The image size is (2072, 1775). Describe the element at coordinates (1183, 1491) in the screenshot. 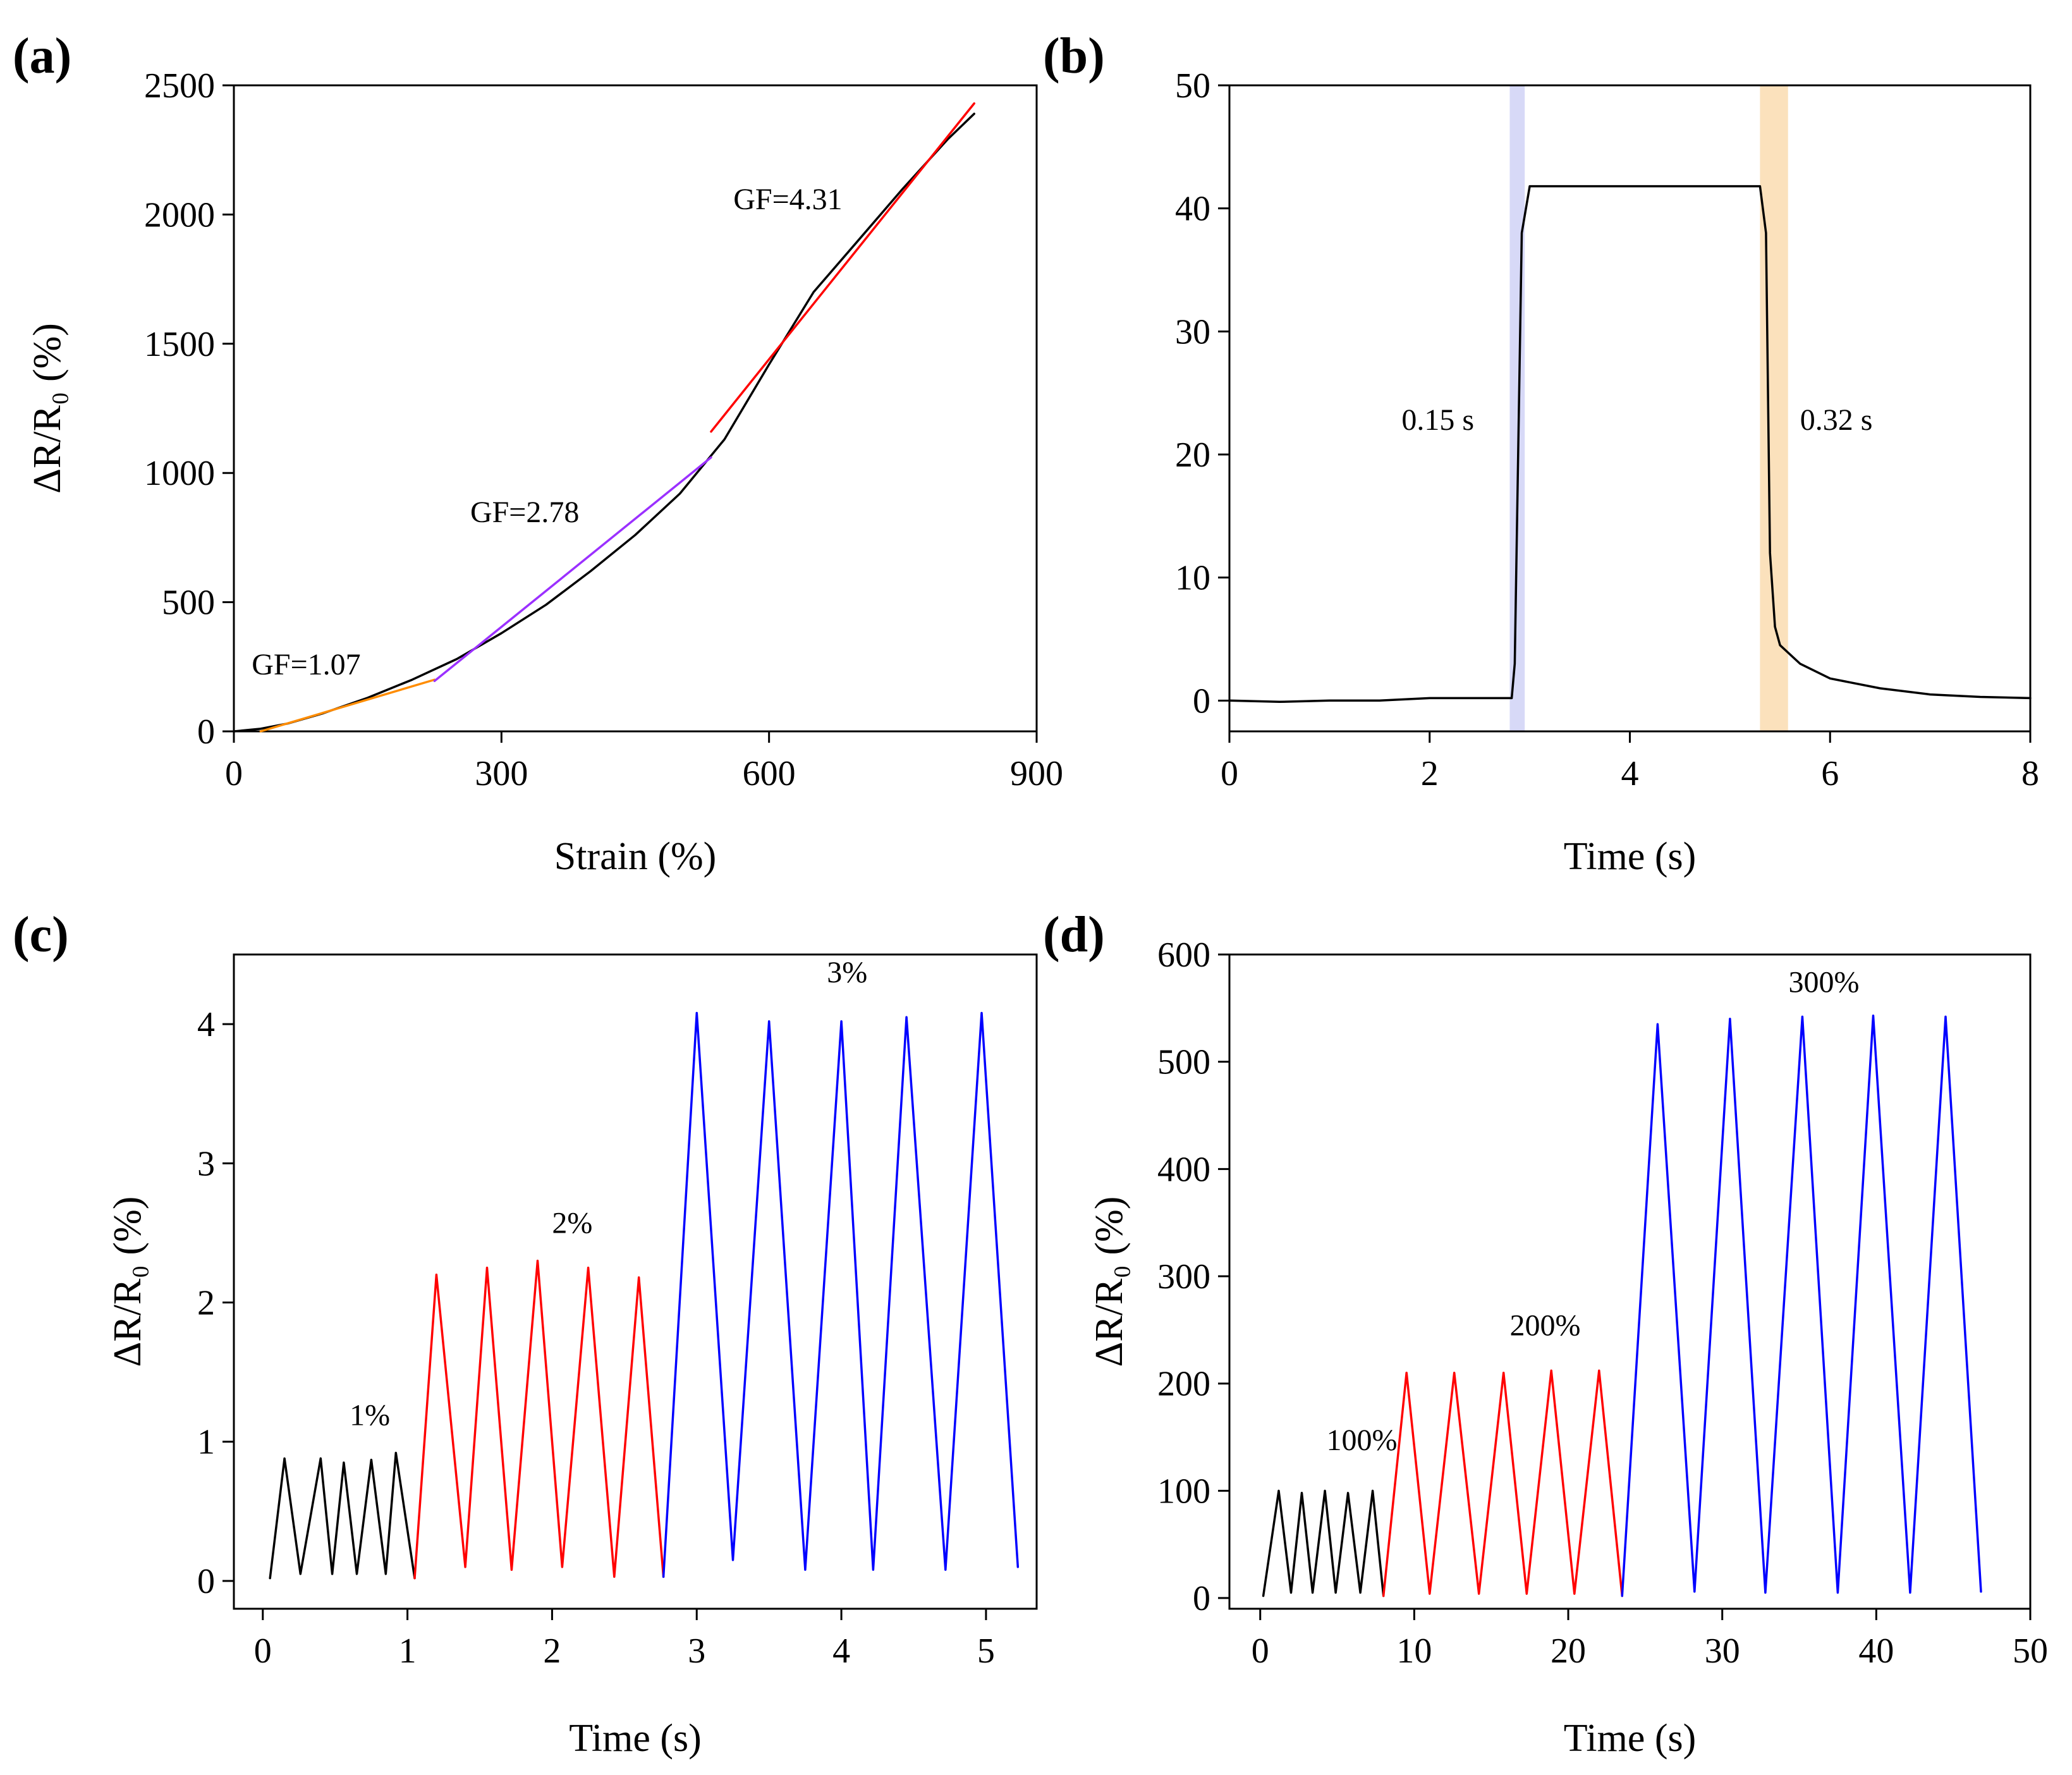

I see `y-tick-label: 100` at that location.